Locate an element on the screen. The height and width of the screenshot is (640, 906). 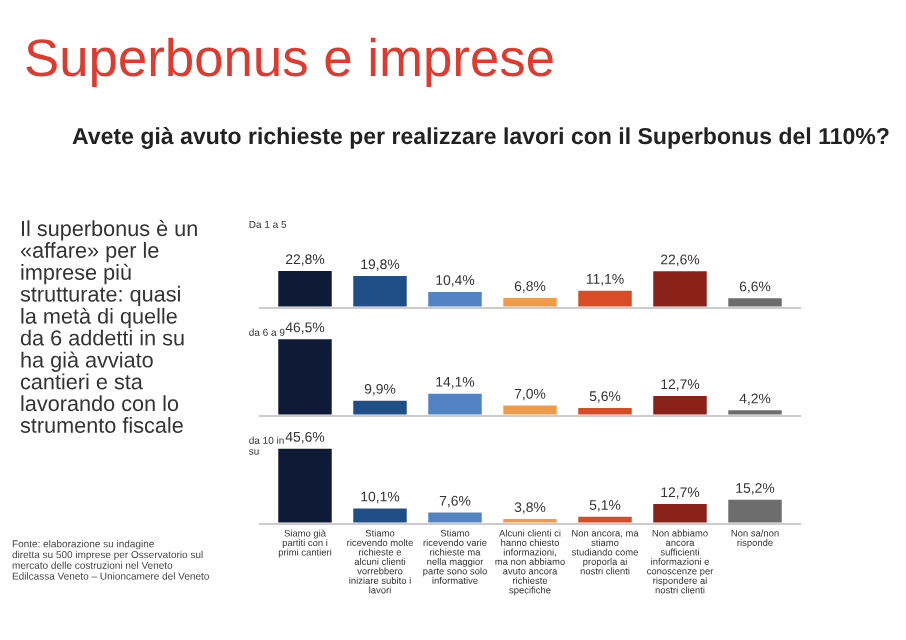
chart-subtitle: Avete già avuto richieste per realizzare lavori con il Superbonus del 110%? is located at coordinates (480, 138).